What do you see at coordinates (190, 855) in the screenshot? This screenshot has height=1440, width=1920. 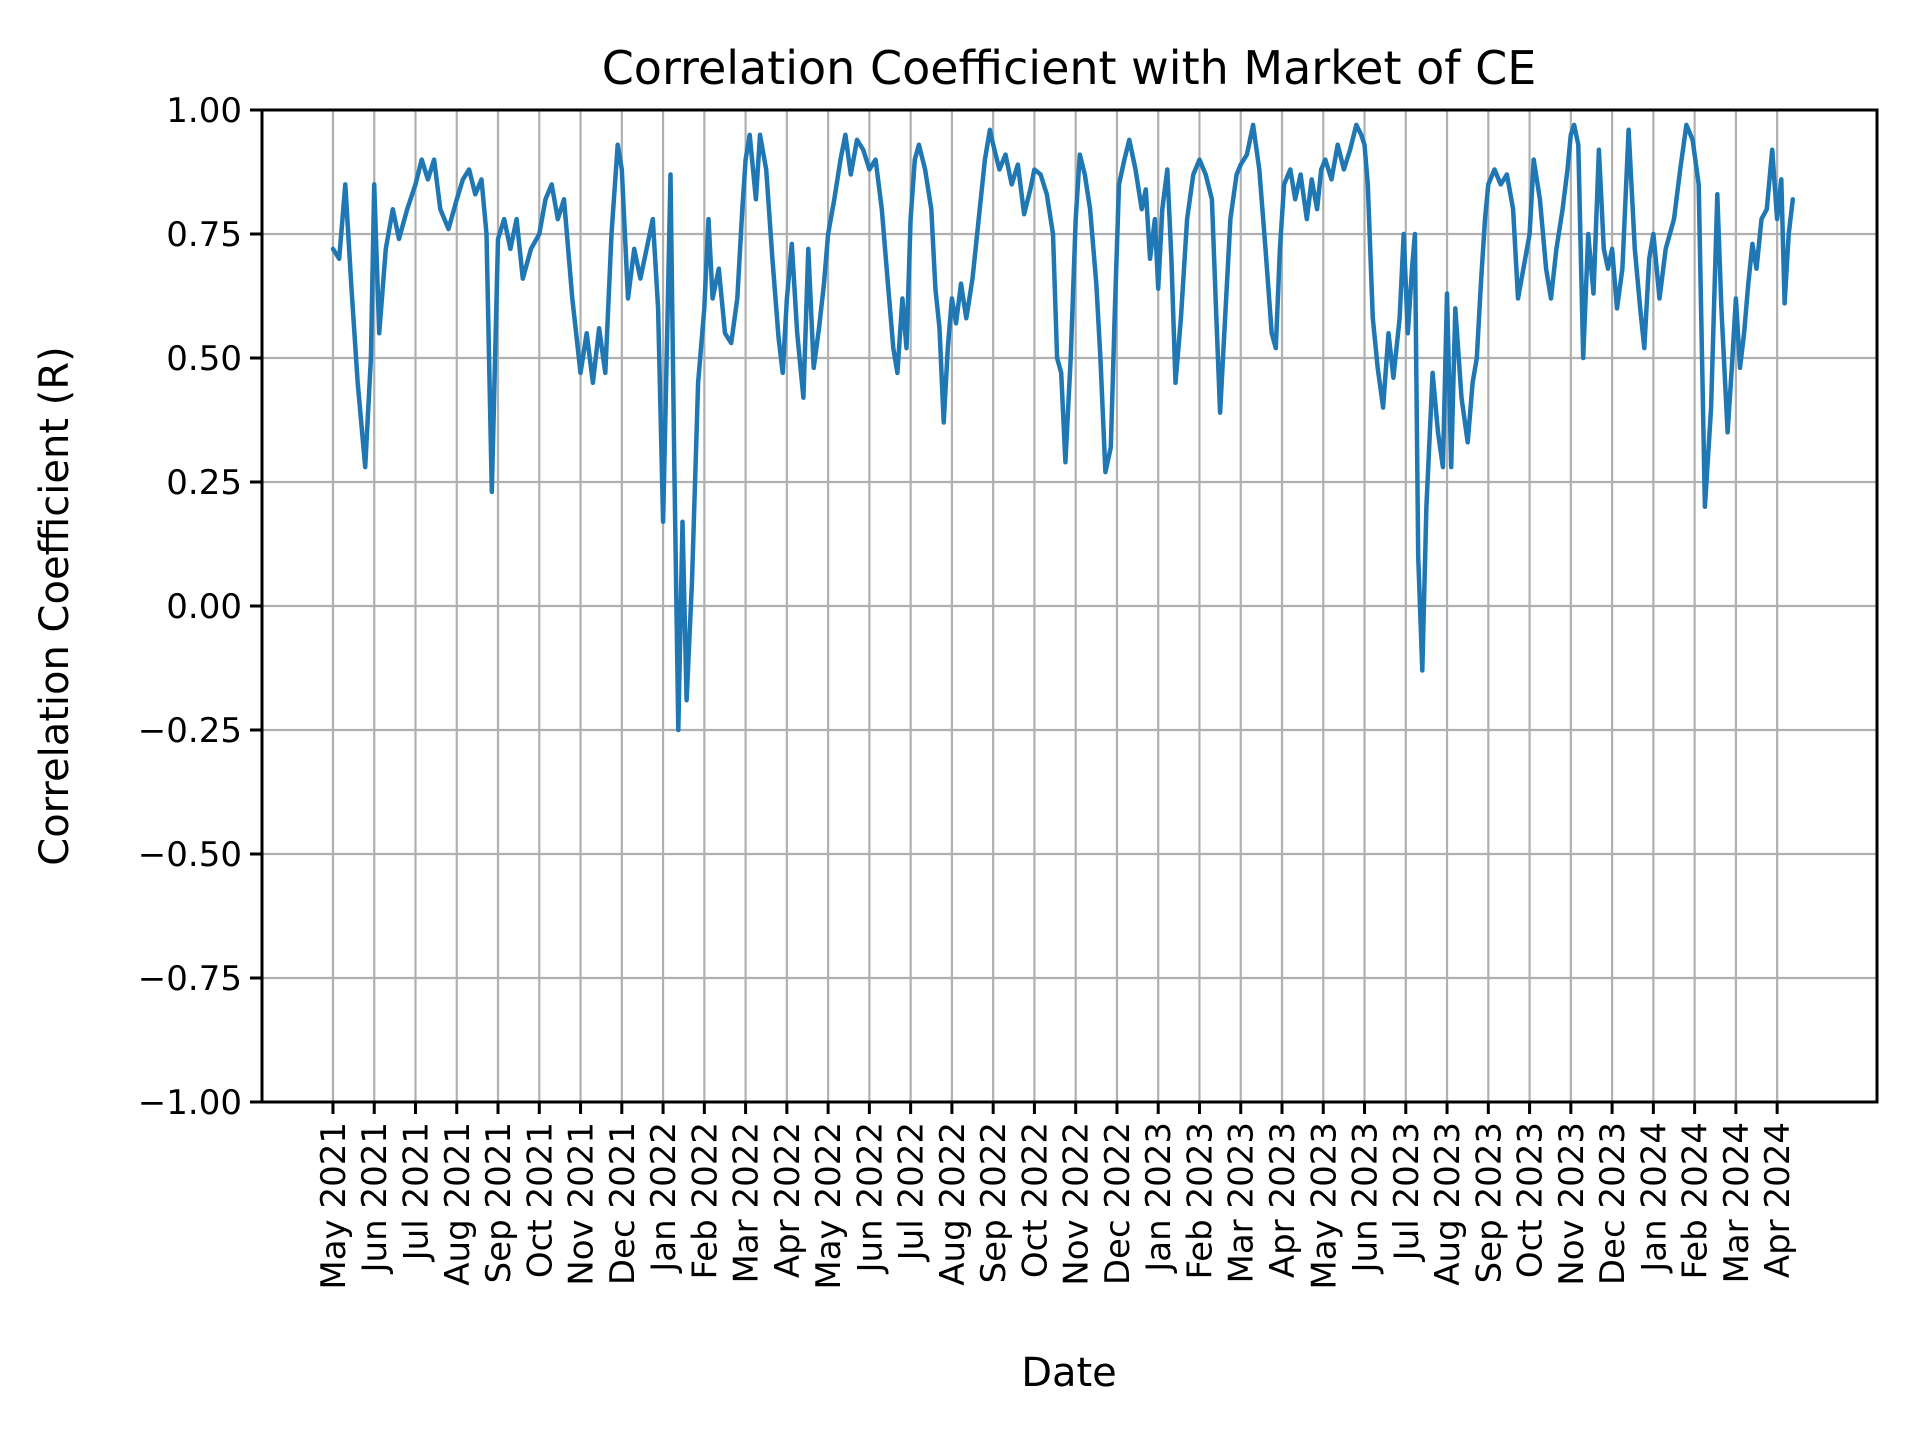 I see `y-tick-label: −0.50` at bounding box center [190, 855].